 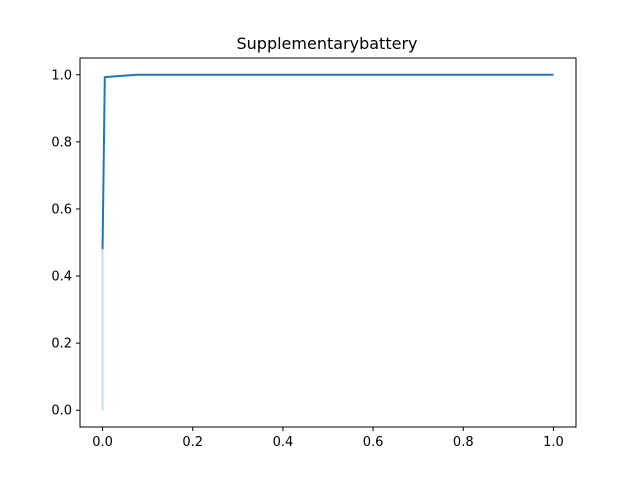 I want to click on x-tick-label: 0.6, so click(x=373, y=442).